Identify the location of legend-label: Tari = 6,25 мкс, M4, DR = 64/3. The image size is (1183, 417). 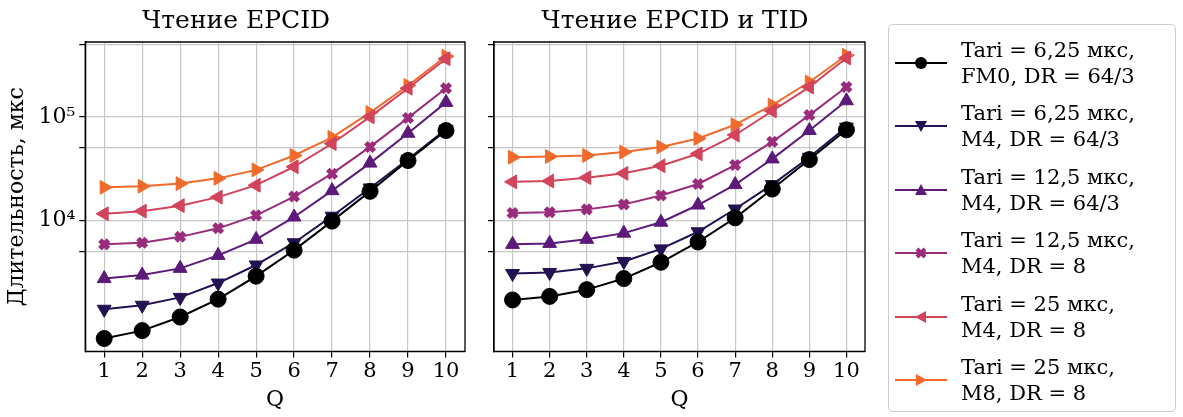
(1048, 126).